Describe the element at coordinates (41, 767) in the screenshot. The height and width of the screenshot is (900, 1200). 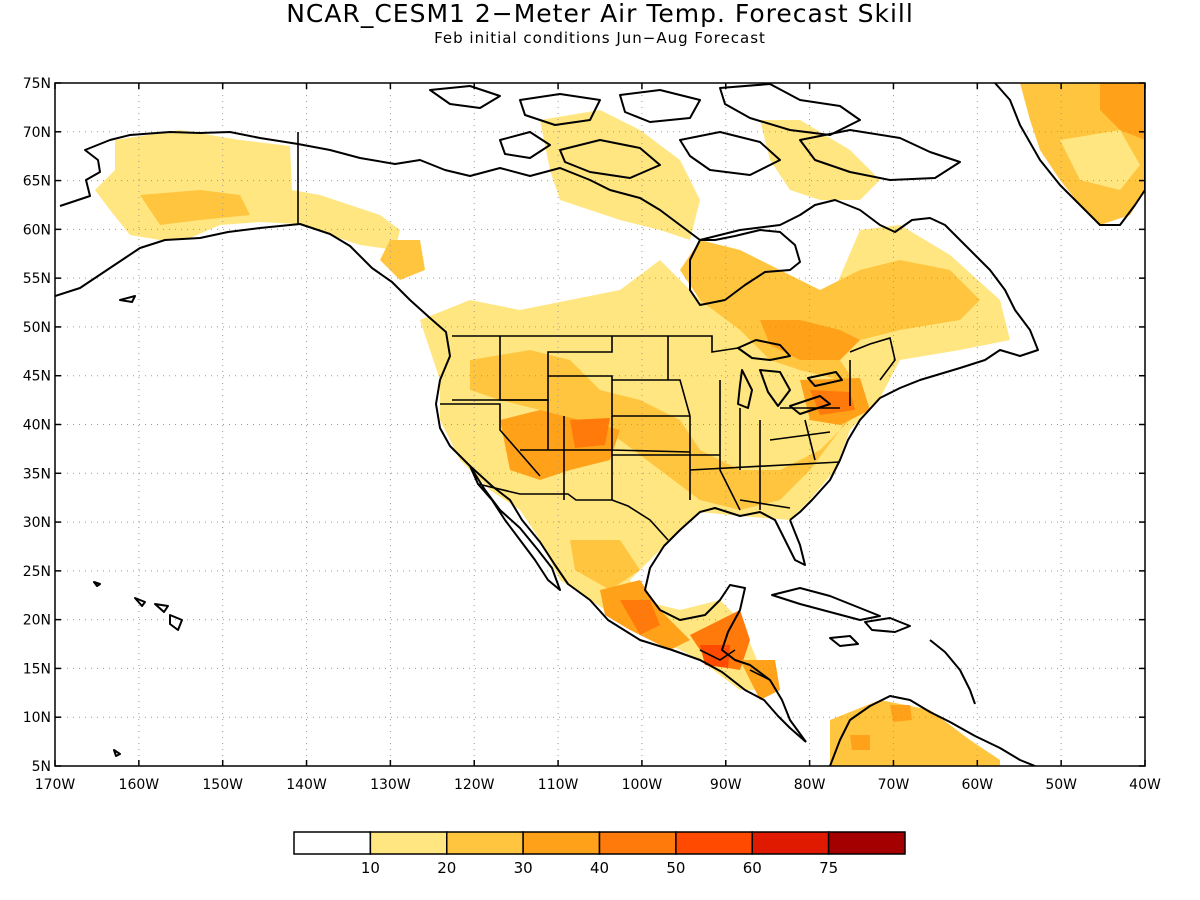
I see `lat-label: 5N` at that location.